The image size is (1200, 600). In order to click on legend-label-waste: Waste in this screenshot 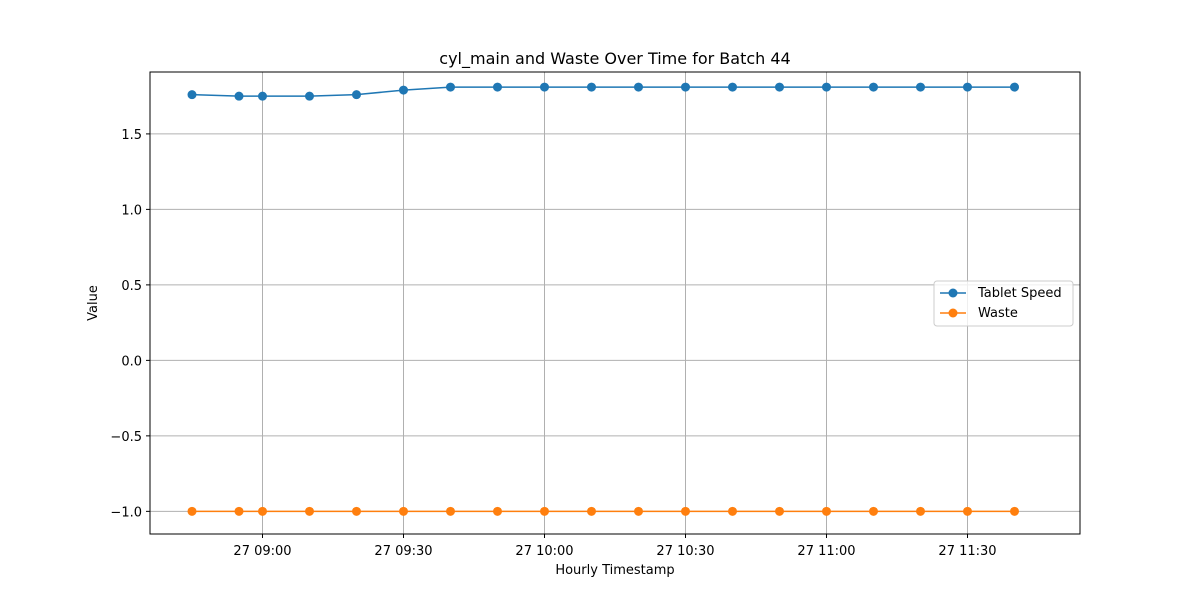, I will do `click(998, 313)`.